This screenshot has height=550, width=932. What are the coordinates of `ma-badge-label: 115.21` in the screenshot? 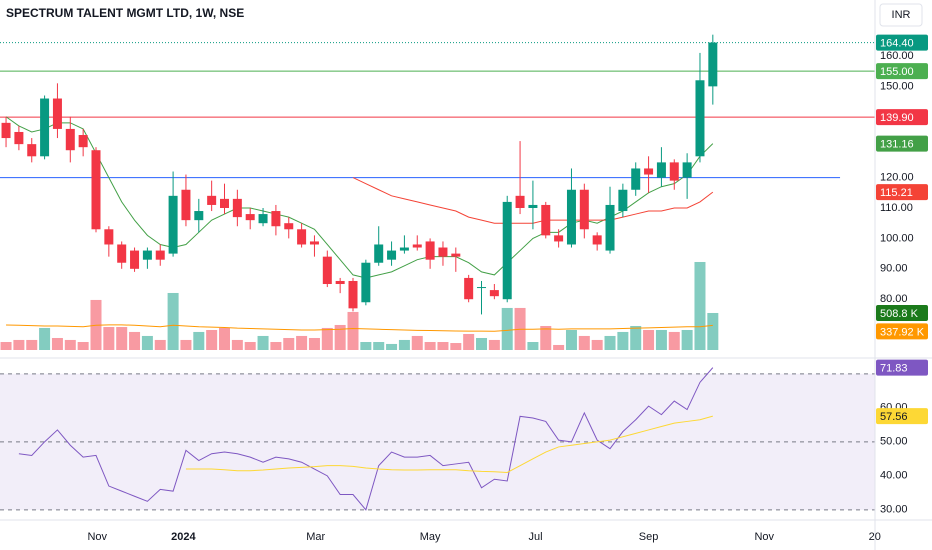 It's located at (896, 193).